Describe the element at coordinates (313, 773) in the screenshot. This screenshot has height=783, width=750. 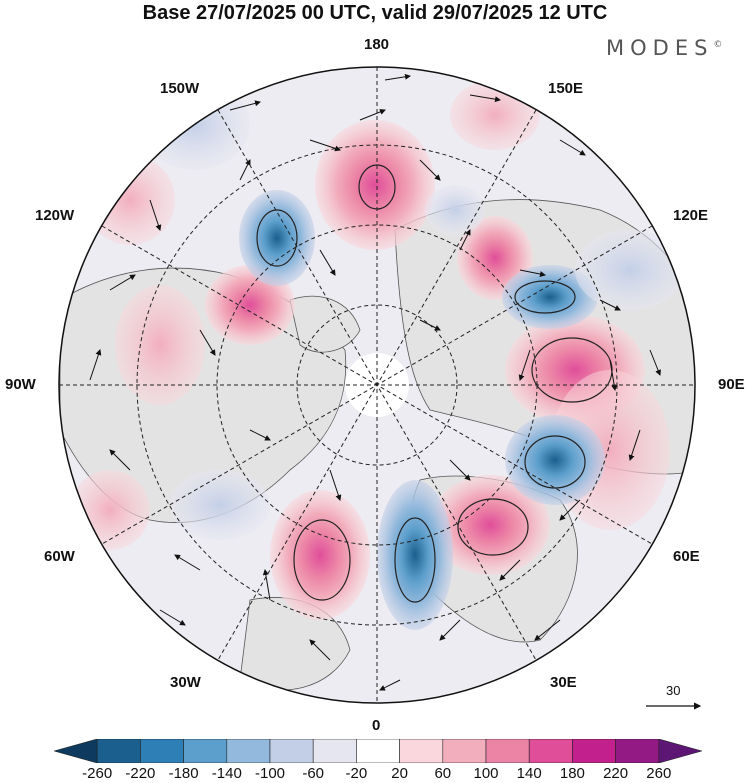
I see `colorbar-tick-label: -60` at that location.